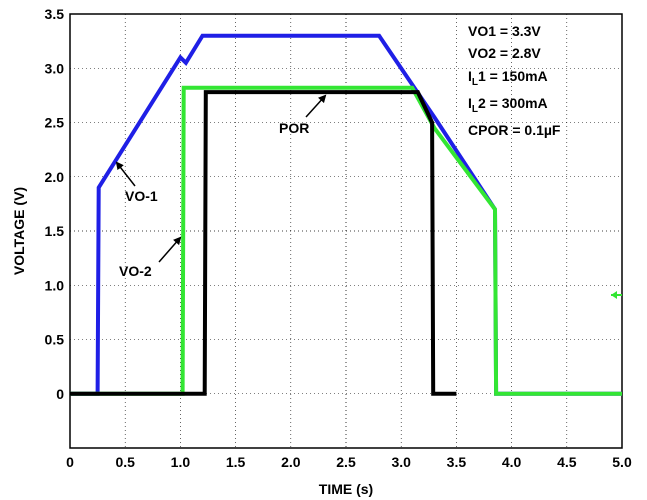 This screenshot has height=500, width=647. What do you see at coordinates (512, 462) in the screenshot?
I see `x-tick-label: 4.0` at bounding box center [512, 462].